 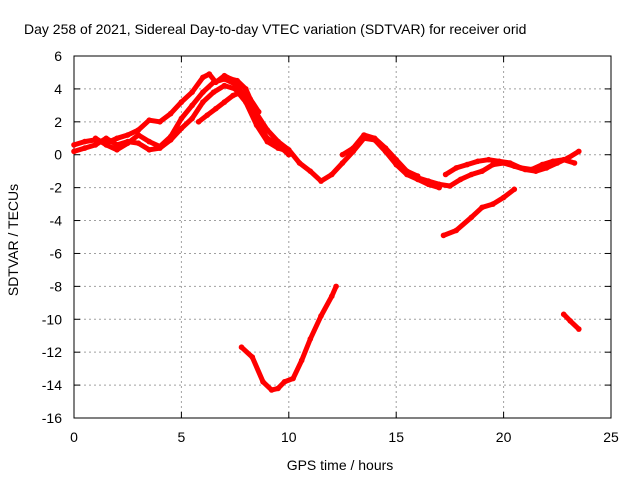 I want to click on y-tick-label: -10, so click(x=52, y=319).